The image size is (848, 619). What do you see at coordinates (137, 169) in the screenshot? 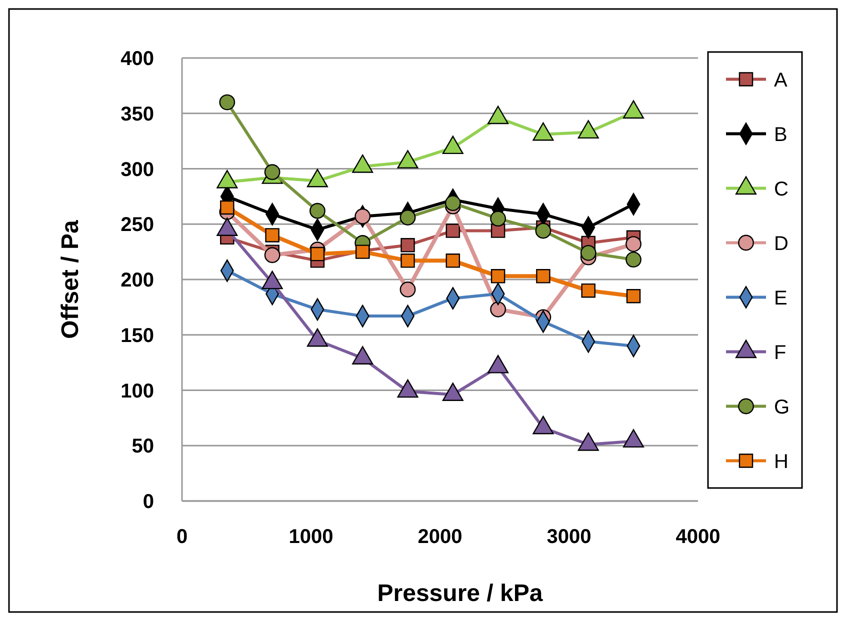
I see `y-tick-label: 300` at bounding box center [137, 169].